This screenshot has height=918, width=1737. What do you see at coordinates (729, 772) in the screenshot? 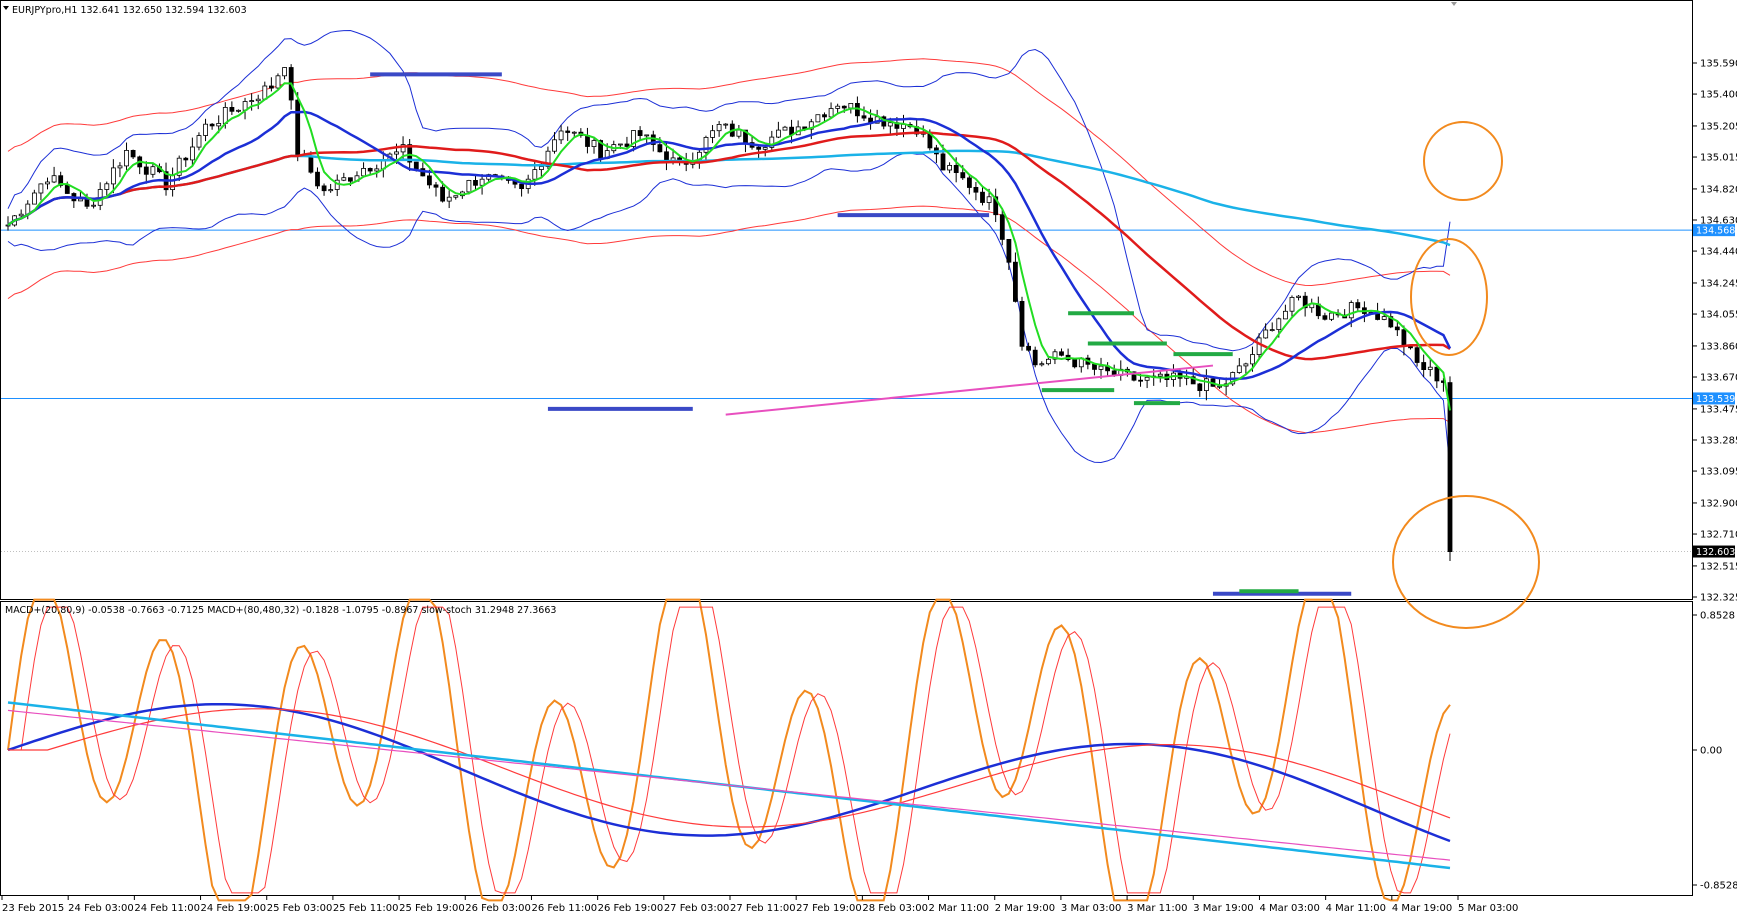
I see `macd-fast-line` at bounding box center [729, 772].